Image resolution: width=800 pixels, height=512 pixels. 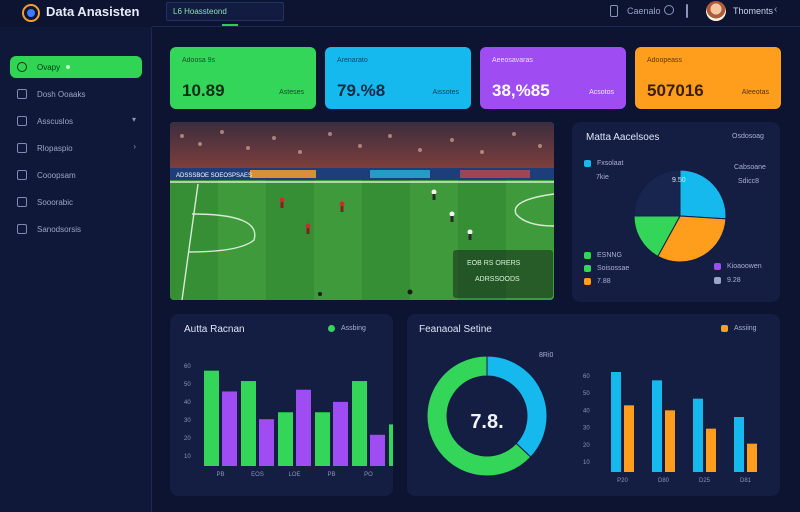 What do you see at coordinates (398, 78) in the screenshot?
I see `kpi-card-cyan: Arenarato 79.%8 Aissotes` at bounding box center [398, 78].